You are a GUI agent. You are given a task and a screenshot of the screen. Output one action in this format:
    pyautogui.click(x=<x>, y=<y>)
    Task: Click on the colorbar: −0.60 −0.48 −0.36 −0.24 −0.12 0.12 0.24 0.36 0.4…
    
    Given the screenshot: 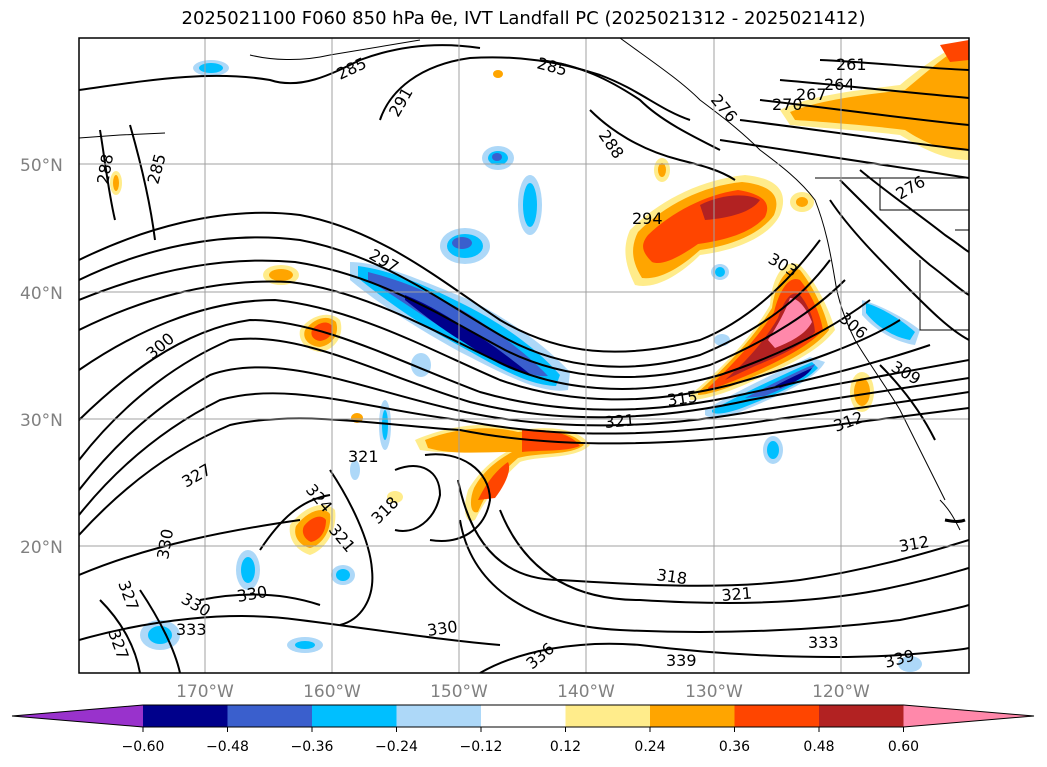 What is the action you would take?
    pyautogui.click(x=523, y=729)
    